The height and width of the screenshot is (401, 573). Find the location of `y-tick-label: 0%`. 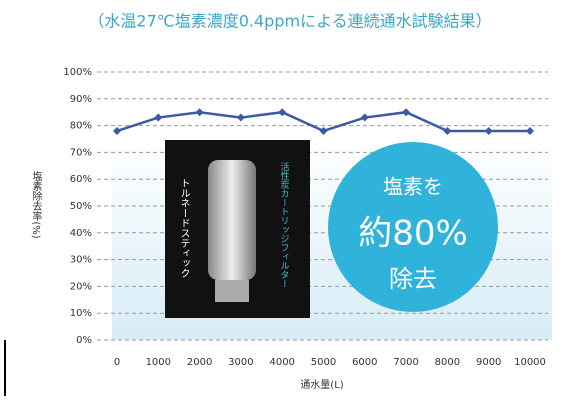

y-tick-label: 0% is located at coordinates (84, 340).